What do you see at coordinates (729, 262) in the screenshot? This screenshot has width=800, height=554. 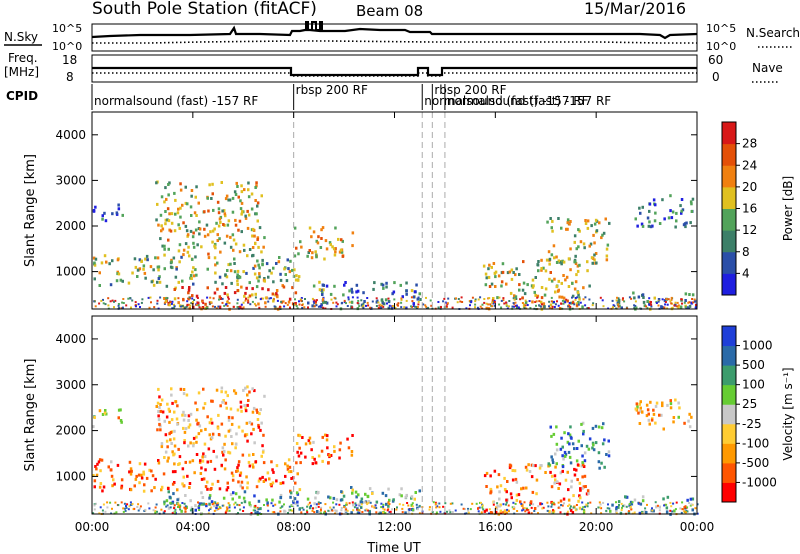 I see `colorbar-segment` at bounding box center [729, 262].